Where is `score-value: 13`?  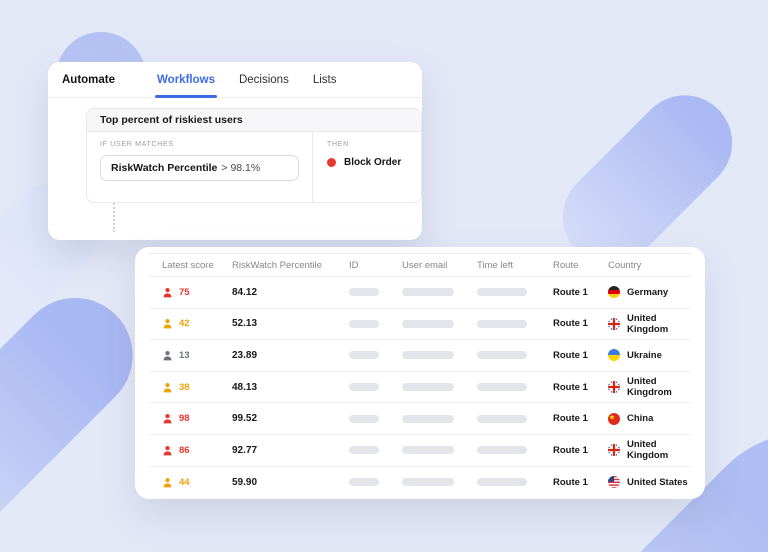 score-value: 13 is located at coordinates (184, 355).